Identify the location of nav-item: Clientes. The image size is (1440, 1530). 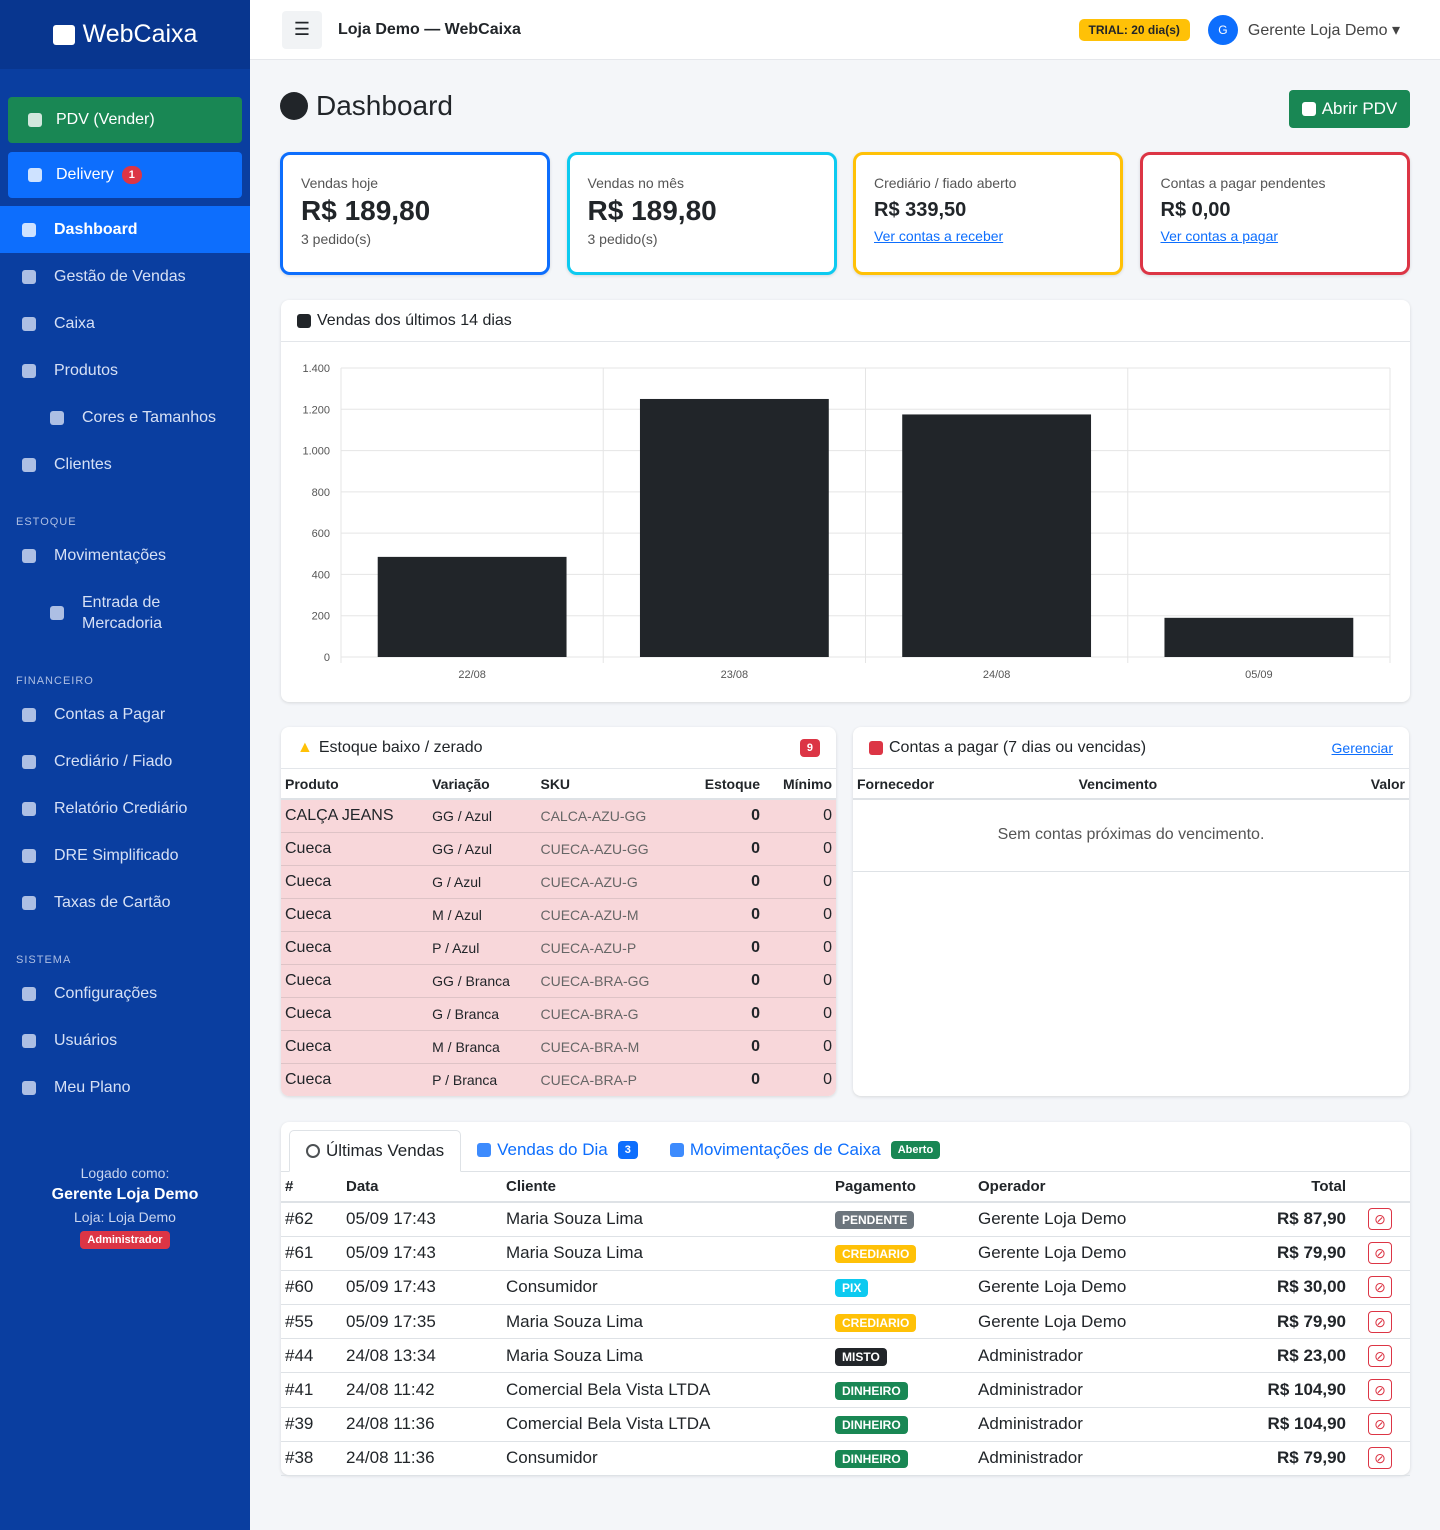
(125, 464).